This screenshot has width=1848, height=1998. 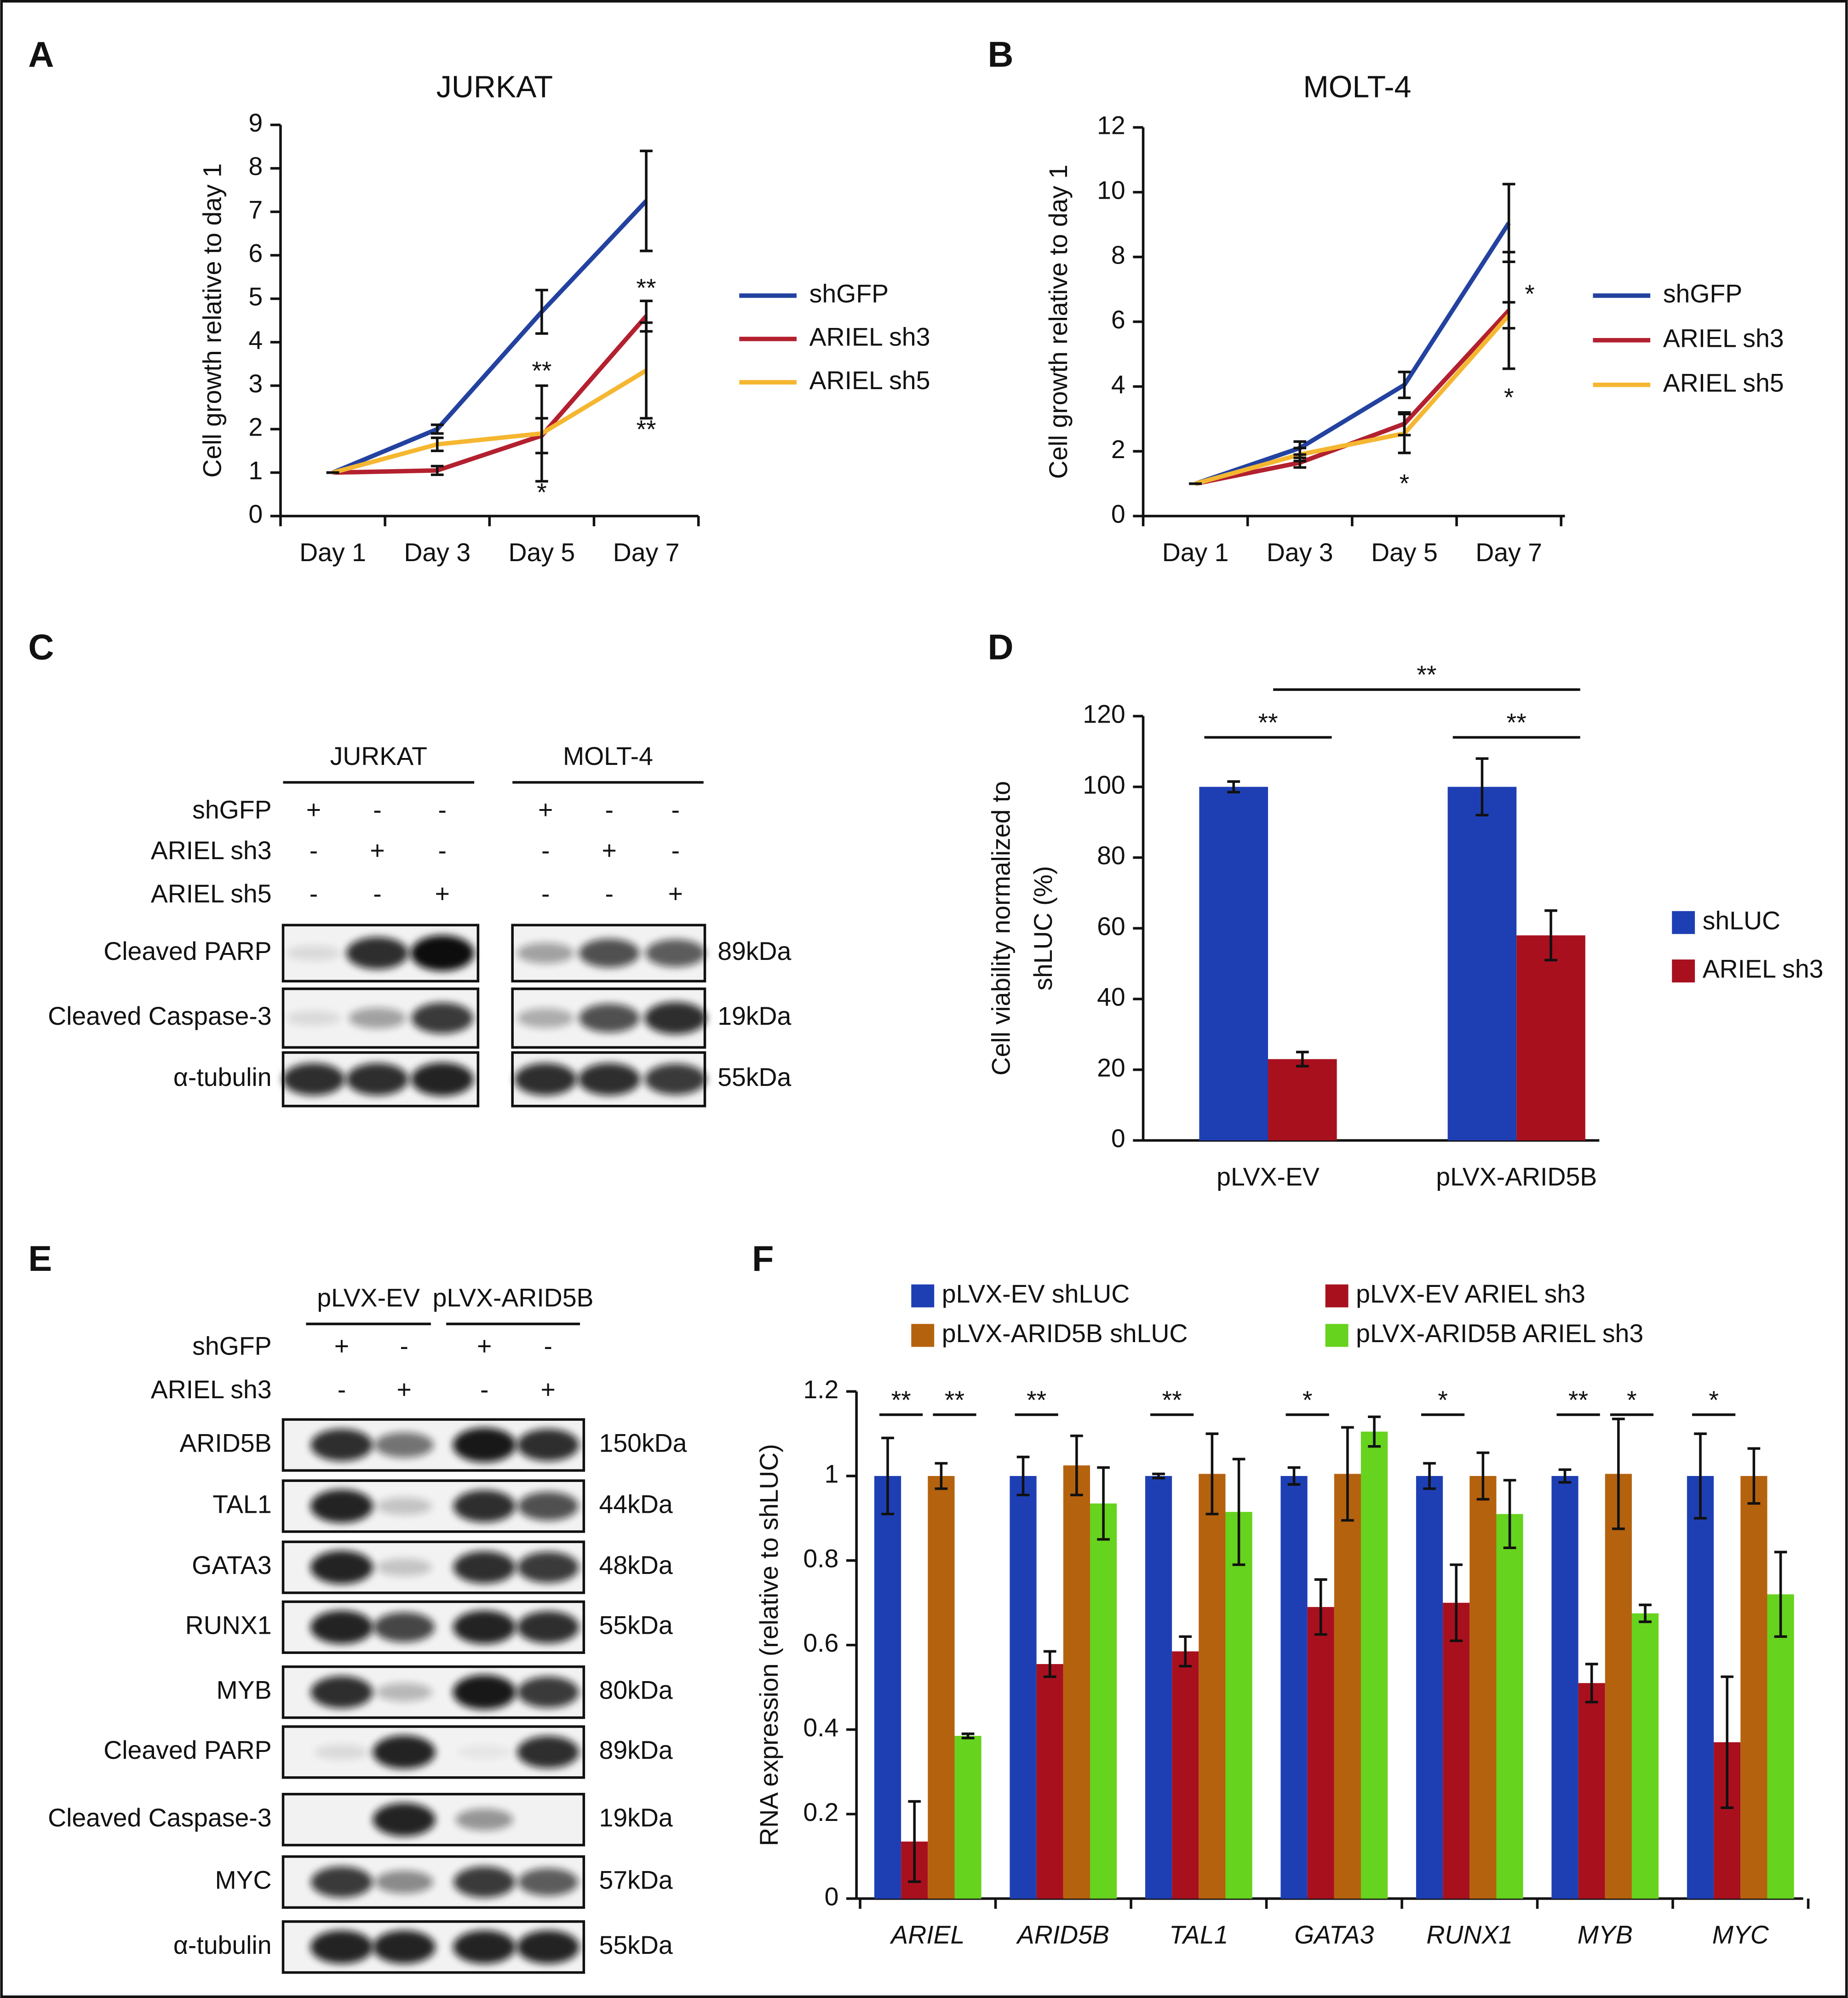 I want to click on x-tick-label: GATA3, so click(x=1334, y=1935).